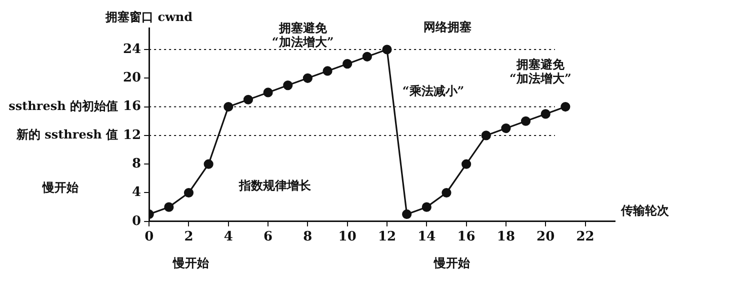 The width and height of the screenshot is (735, 293). I want to click on x-tick-label: 20, so click(545, 237).